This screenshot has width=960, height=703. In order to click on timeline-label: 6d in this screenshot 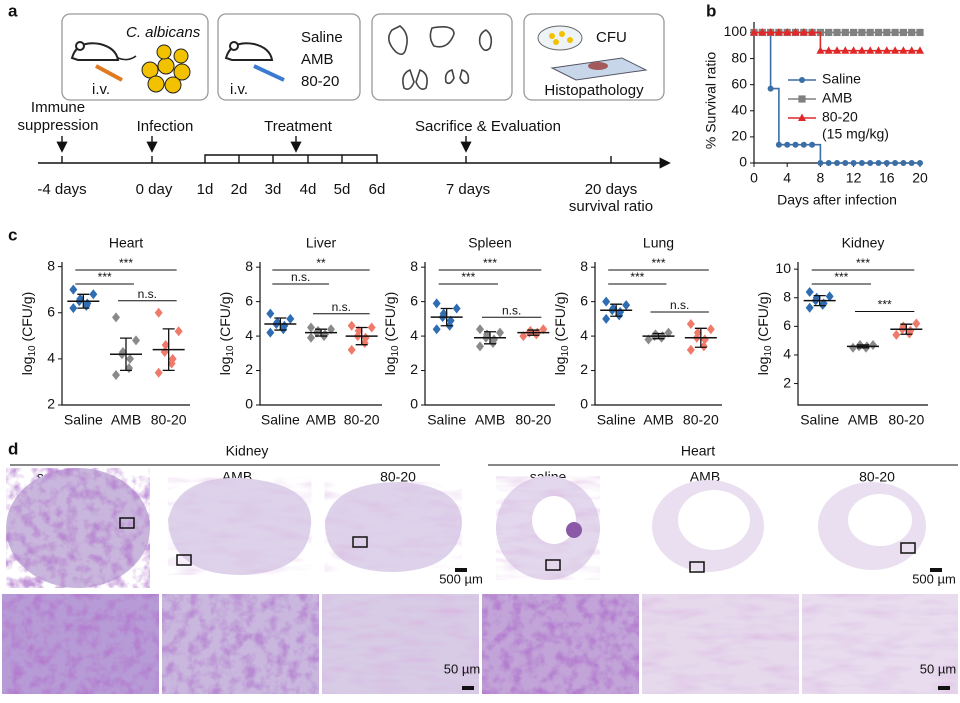, I will do `click(377, 189)`.